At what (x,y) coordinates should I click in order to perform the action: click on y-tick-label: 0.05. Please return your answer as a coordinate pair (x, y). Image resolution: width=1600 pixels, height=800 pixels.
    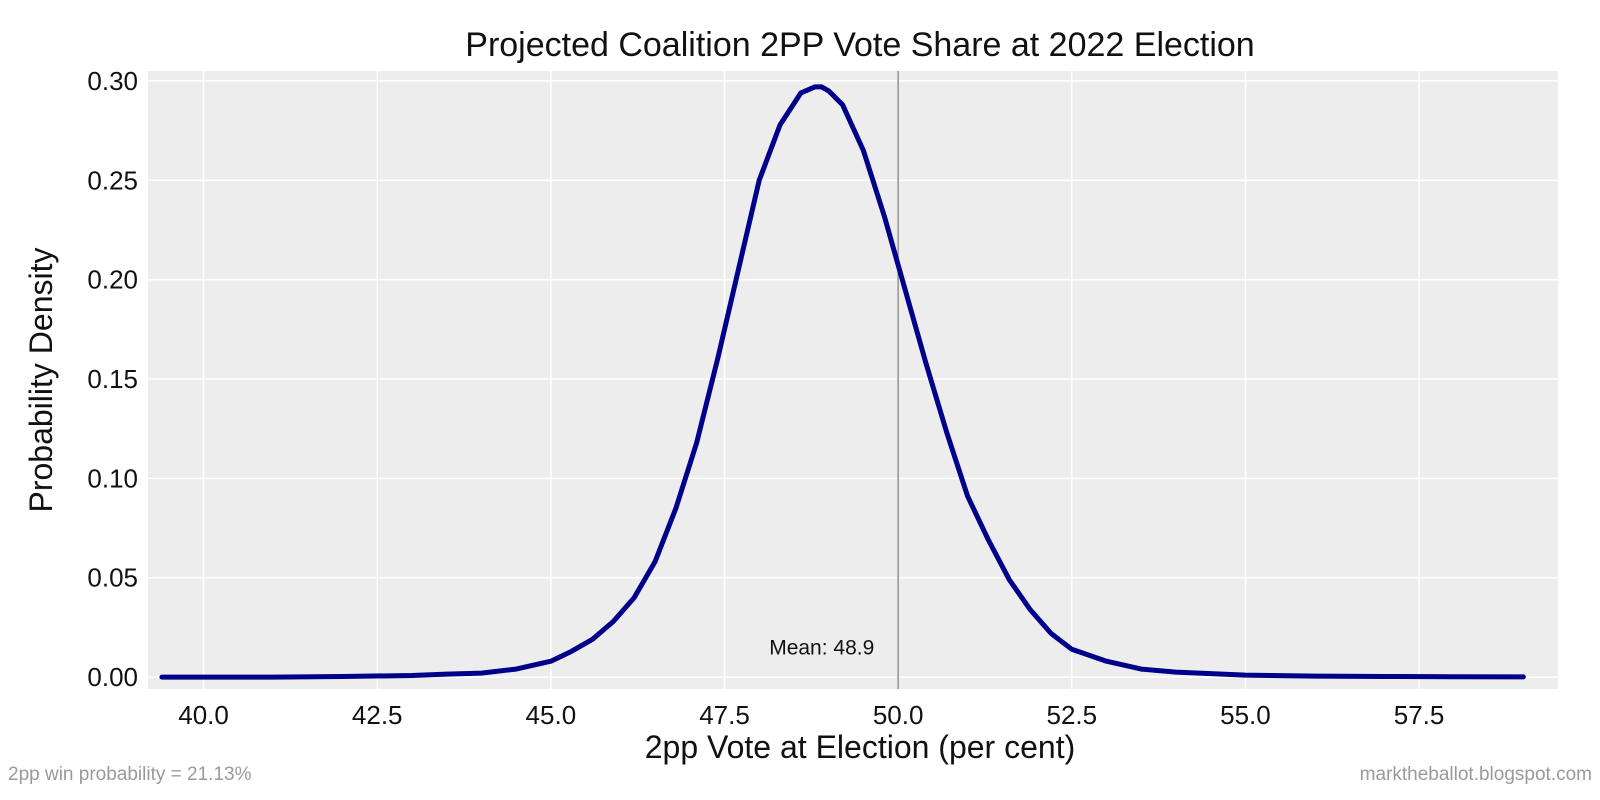
    Looking at the image, I should click on (112, 578).